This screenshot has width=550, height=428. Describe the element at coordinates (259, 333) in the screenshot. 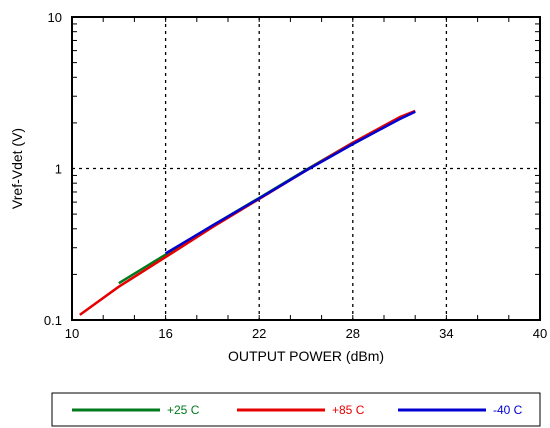

I see `x-tick-label: 22` at that location.